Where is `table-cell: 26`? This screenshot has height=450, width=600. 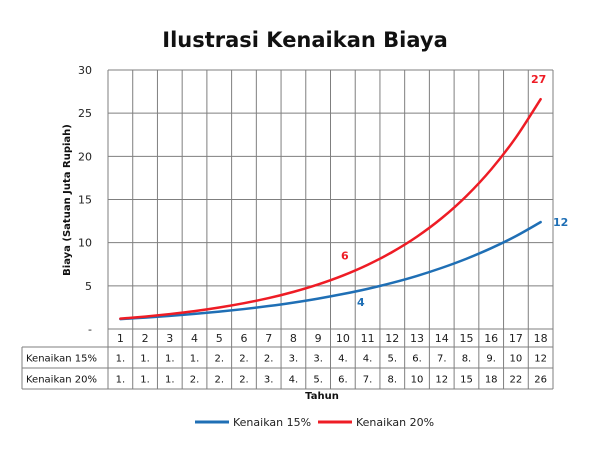
table-cell: 26 is located at coordinates (540, 380).